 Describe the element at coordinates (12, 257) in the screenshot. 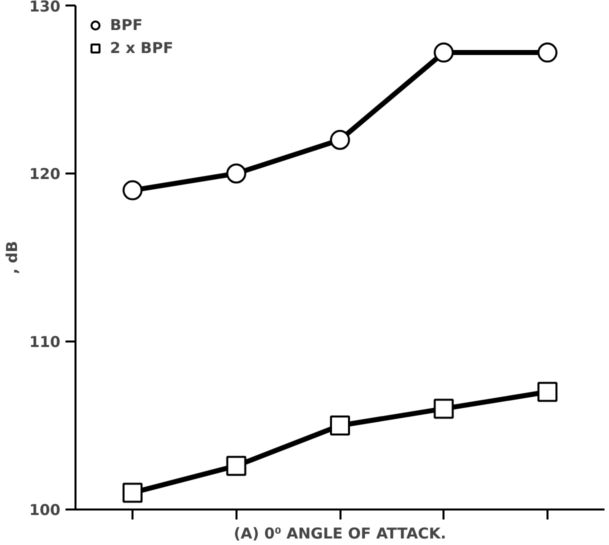

I see `y-axis-title: , dB` at that location.